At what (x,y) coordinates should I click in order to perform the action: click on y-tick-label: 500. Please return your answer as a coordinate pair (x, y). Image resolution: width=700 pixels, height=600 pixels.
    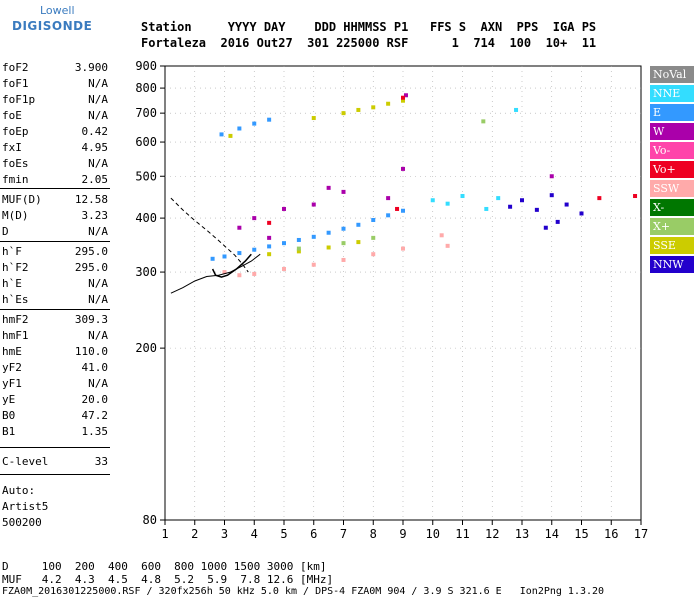
    Looking at the image, I should click on (146, 176).